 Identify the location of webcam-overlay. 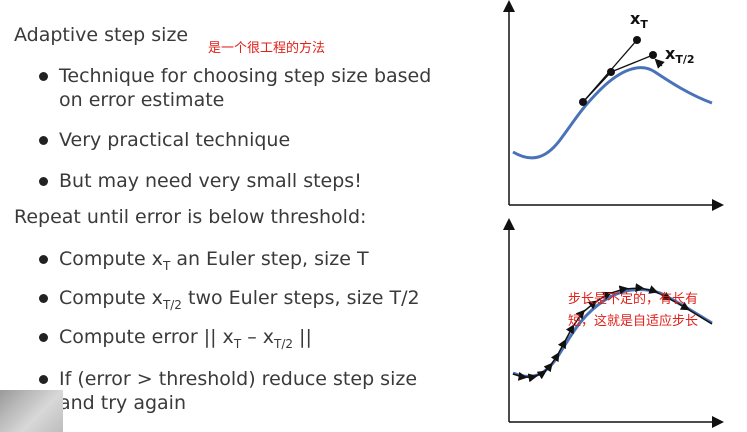
(31, 411).